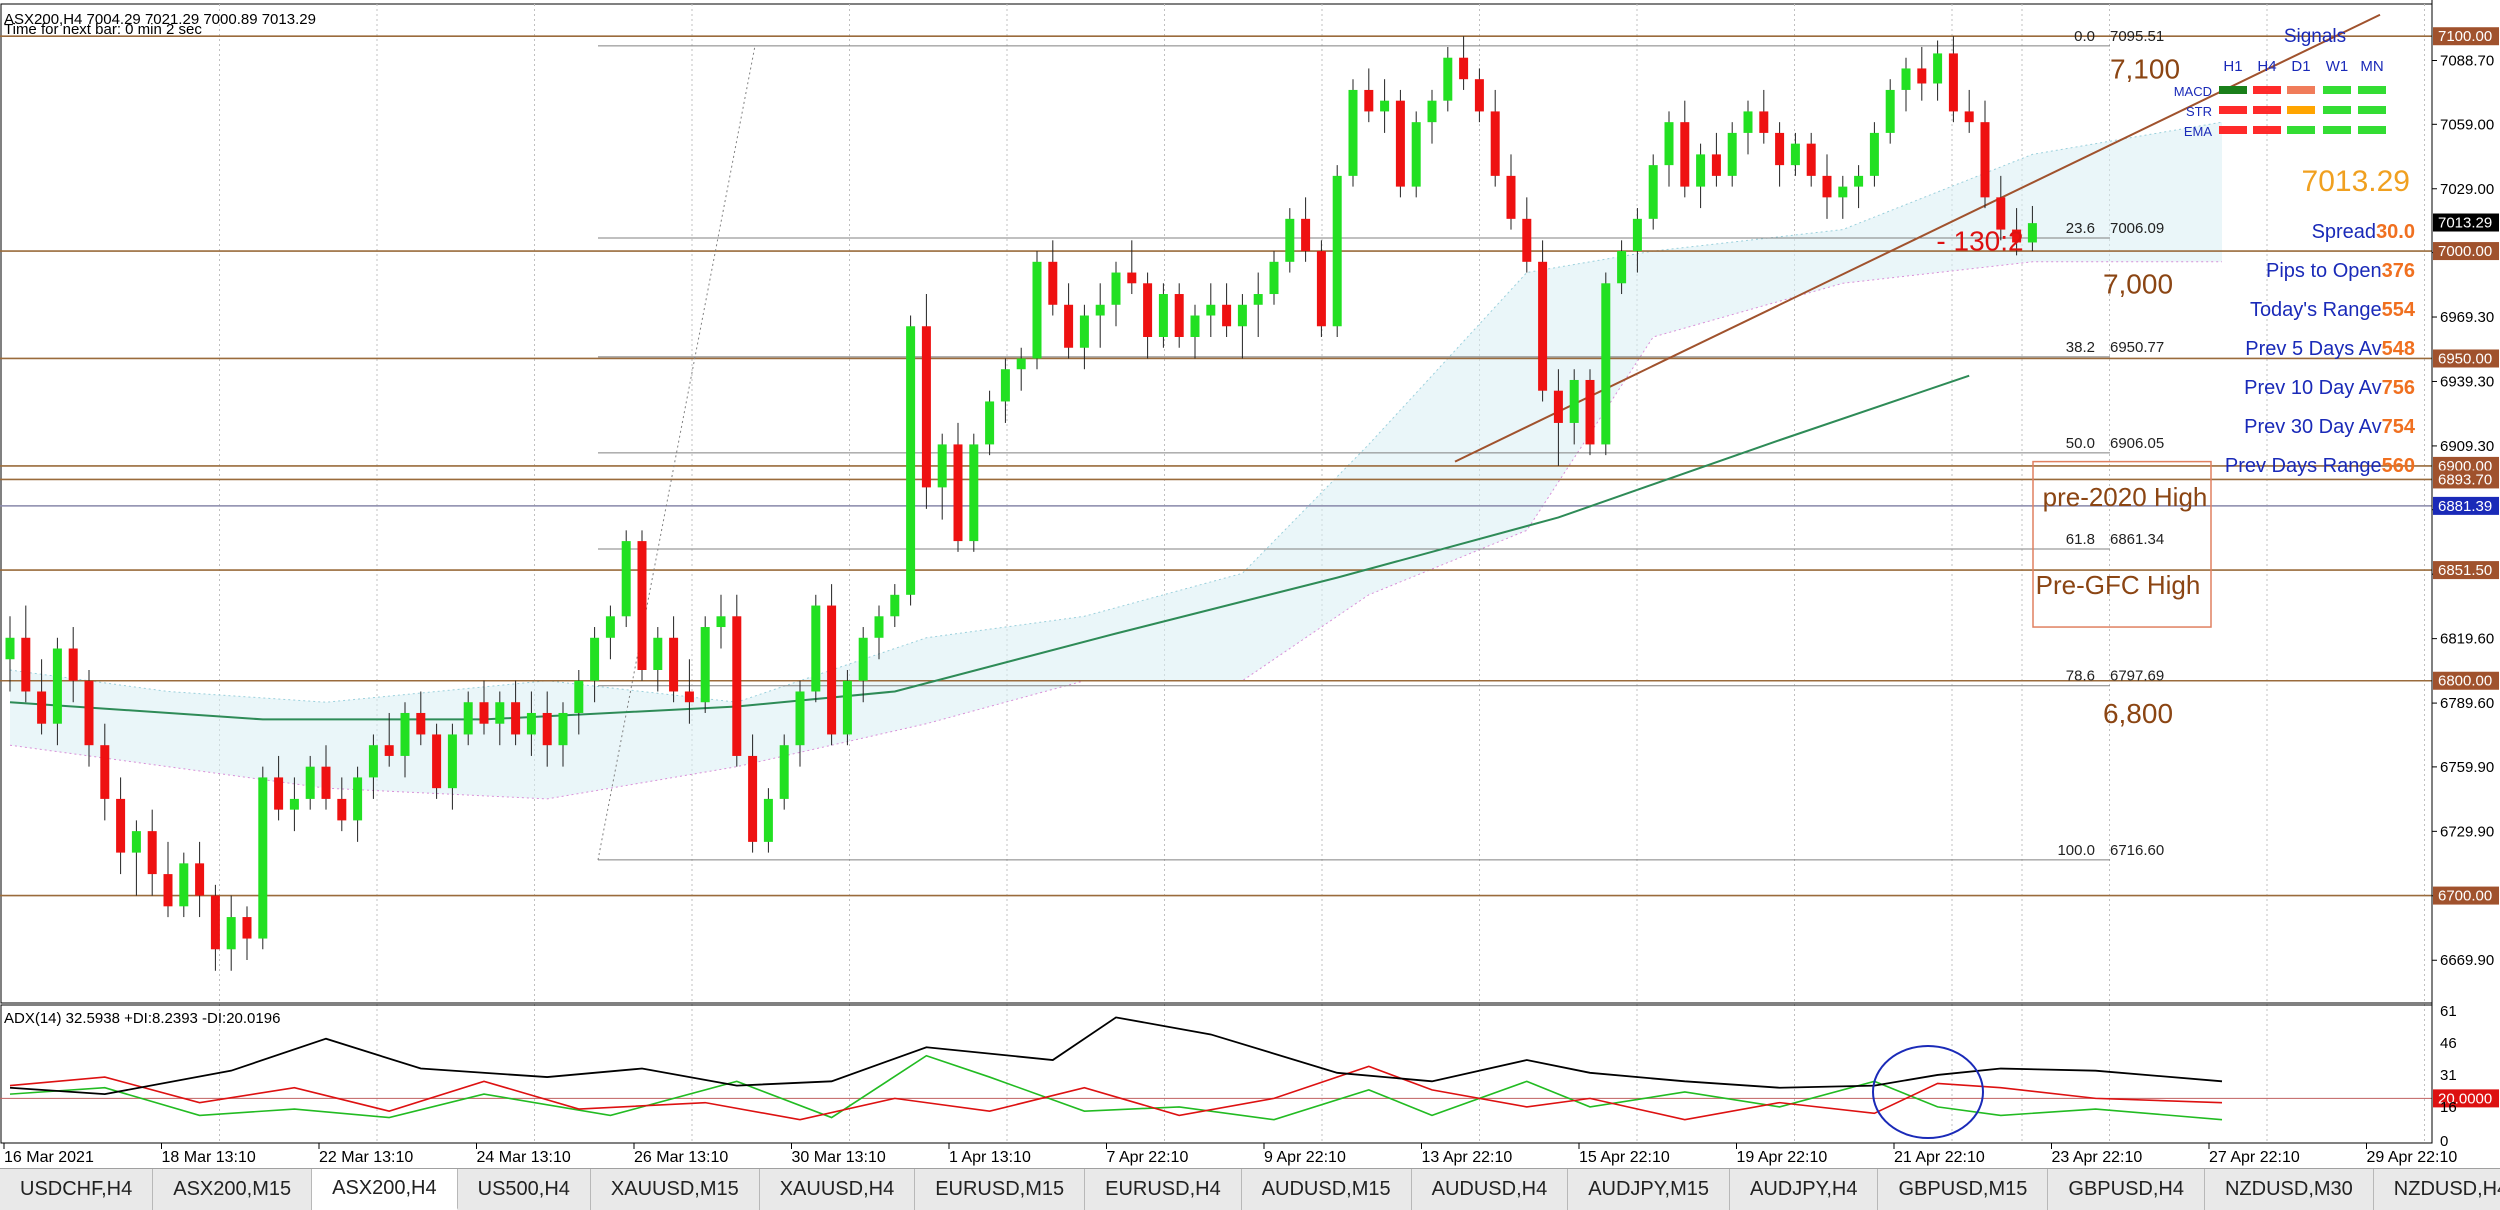 This screenshot has height=1210, width=2500. I want to click on chart-tab: GBPUSD,H4, so click(2126, 1189).